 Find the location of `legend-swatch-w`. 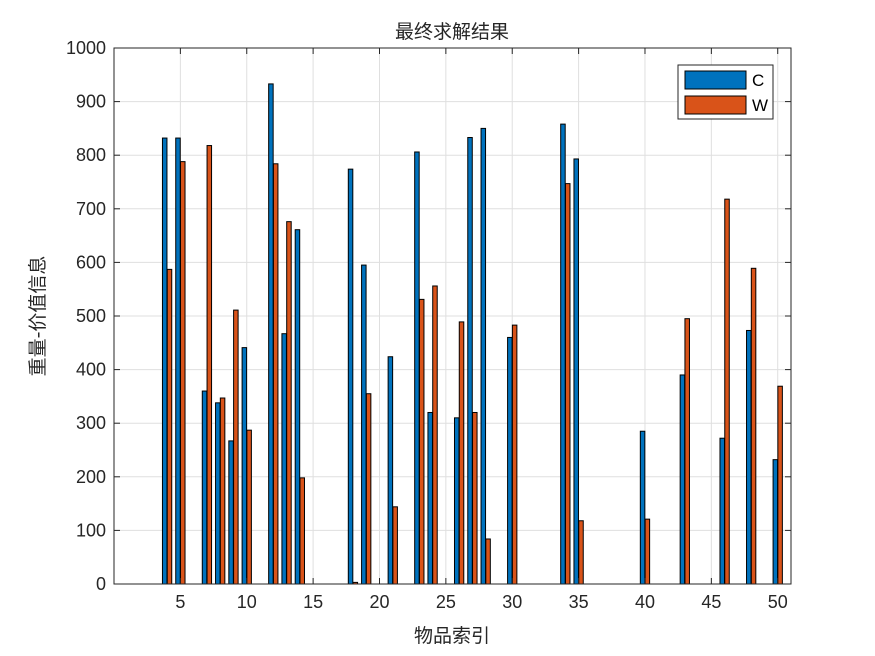

legend-swatch-w is located at coordinates (715, 105).